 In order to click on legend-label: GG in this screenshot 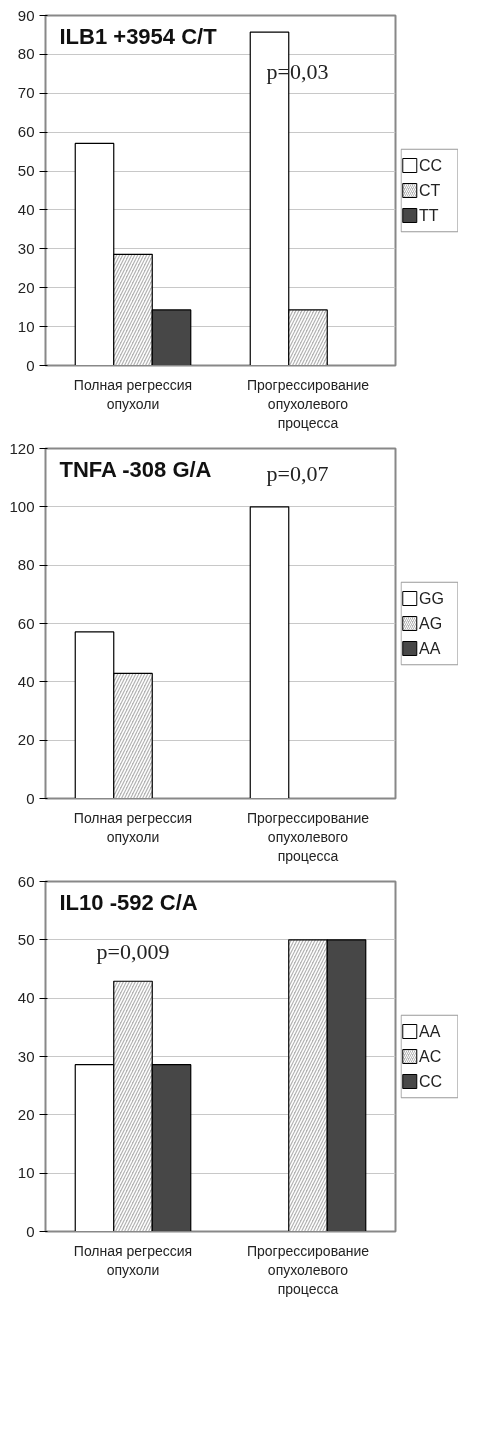, I will do `click(431, 598)`.